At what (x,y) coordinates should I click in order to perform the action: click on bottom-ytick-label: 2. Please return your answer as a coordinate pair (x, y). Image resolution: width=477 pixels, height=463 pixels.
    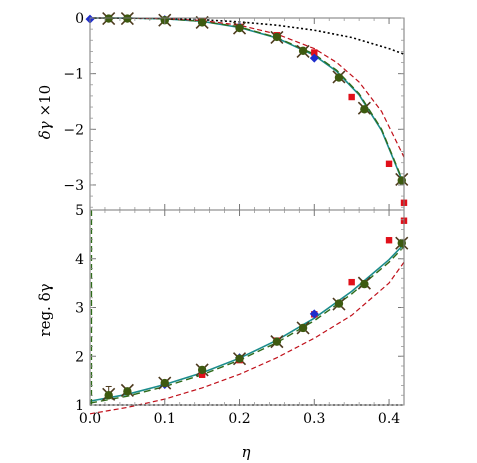
    Looking at the image, I should click on (79, 357).